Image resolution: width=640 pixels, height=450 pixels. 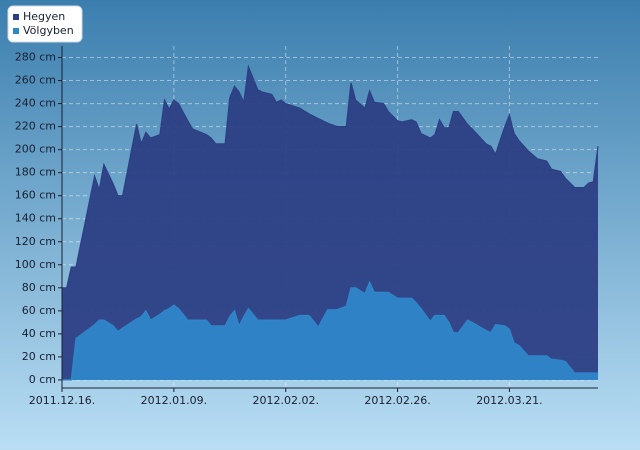 What do you see at coordinates (509, 400) in the screenshot?
I see `x-tick-label: 2012.03.21.` at bounding box center [509, 400].